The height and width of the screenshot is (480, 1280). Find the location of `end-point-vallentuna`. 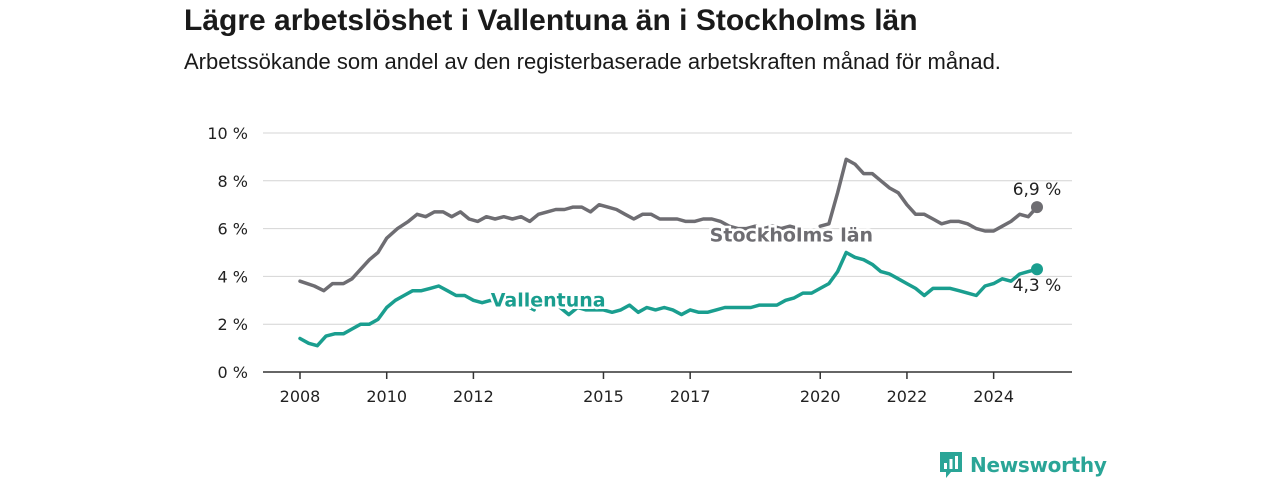

end-point-vallentuna is located at coordinates (1037, 269).